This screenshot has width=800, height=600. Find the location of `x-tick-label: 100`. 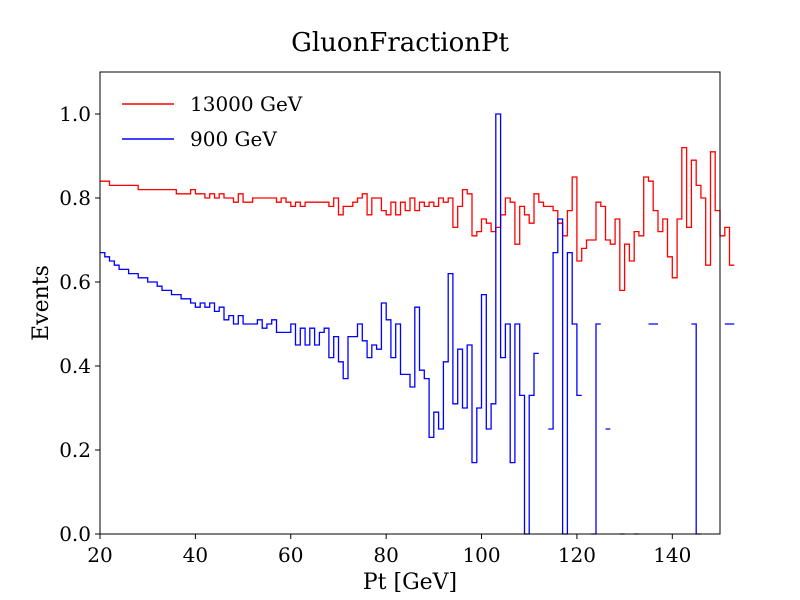

x-tick-label: 100 is located at coordinates (481, 555).